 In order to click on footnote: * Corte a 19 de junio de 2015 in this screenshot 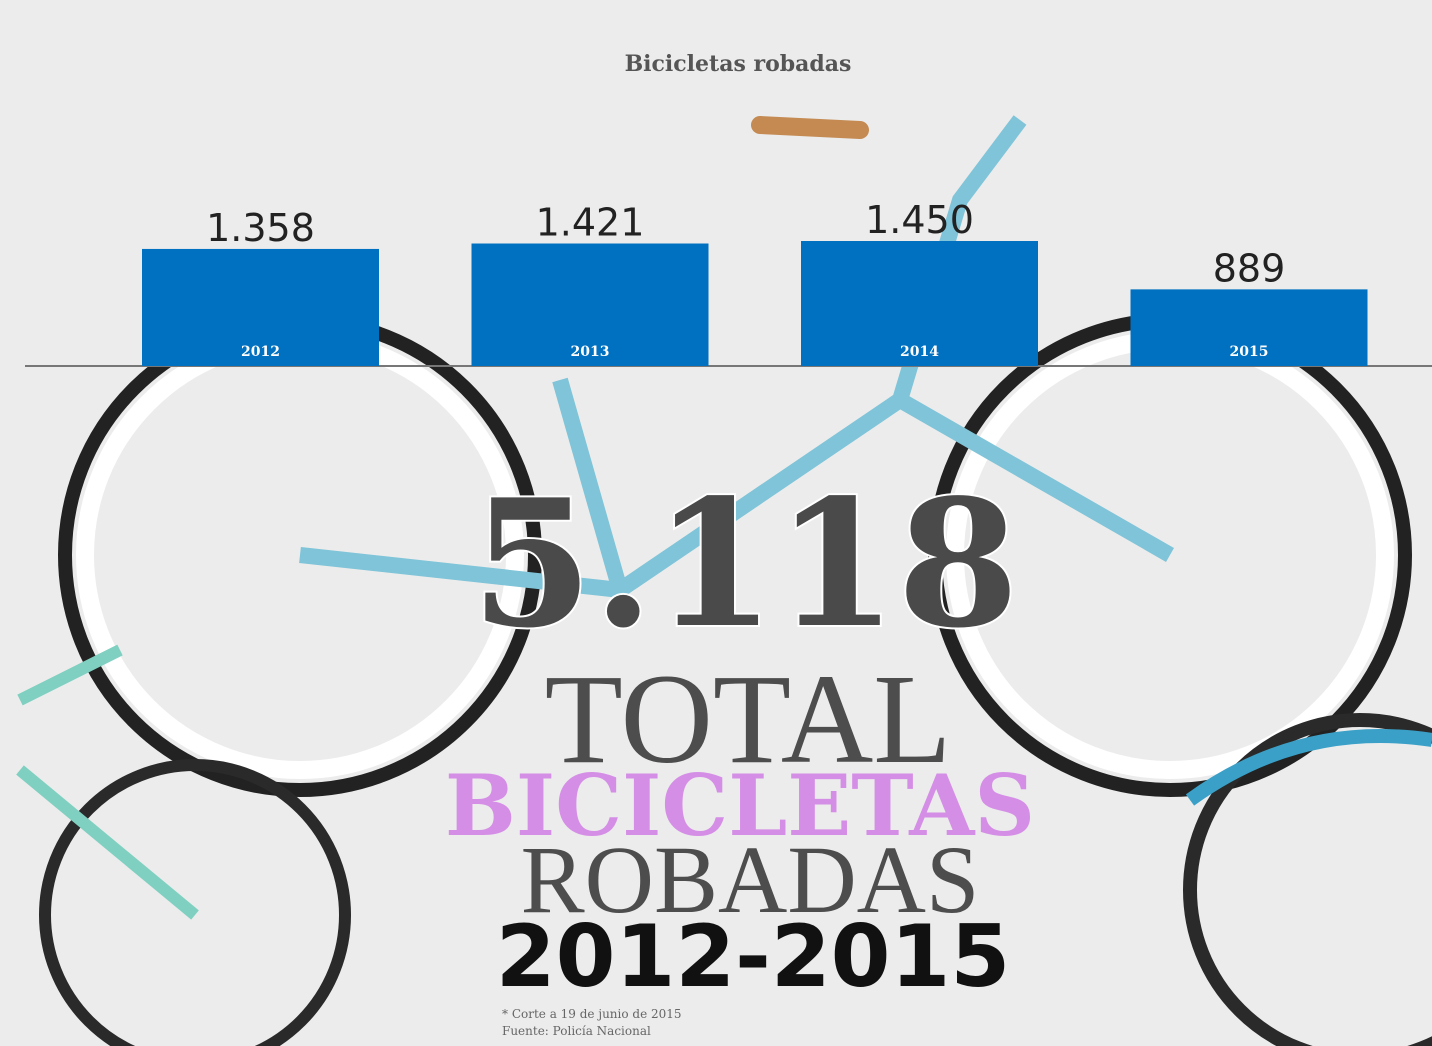, I will do `click(592, 1014)`.